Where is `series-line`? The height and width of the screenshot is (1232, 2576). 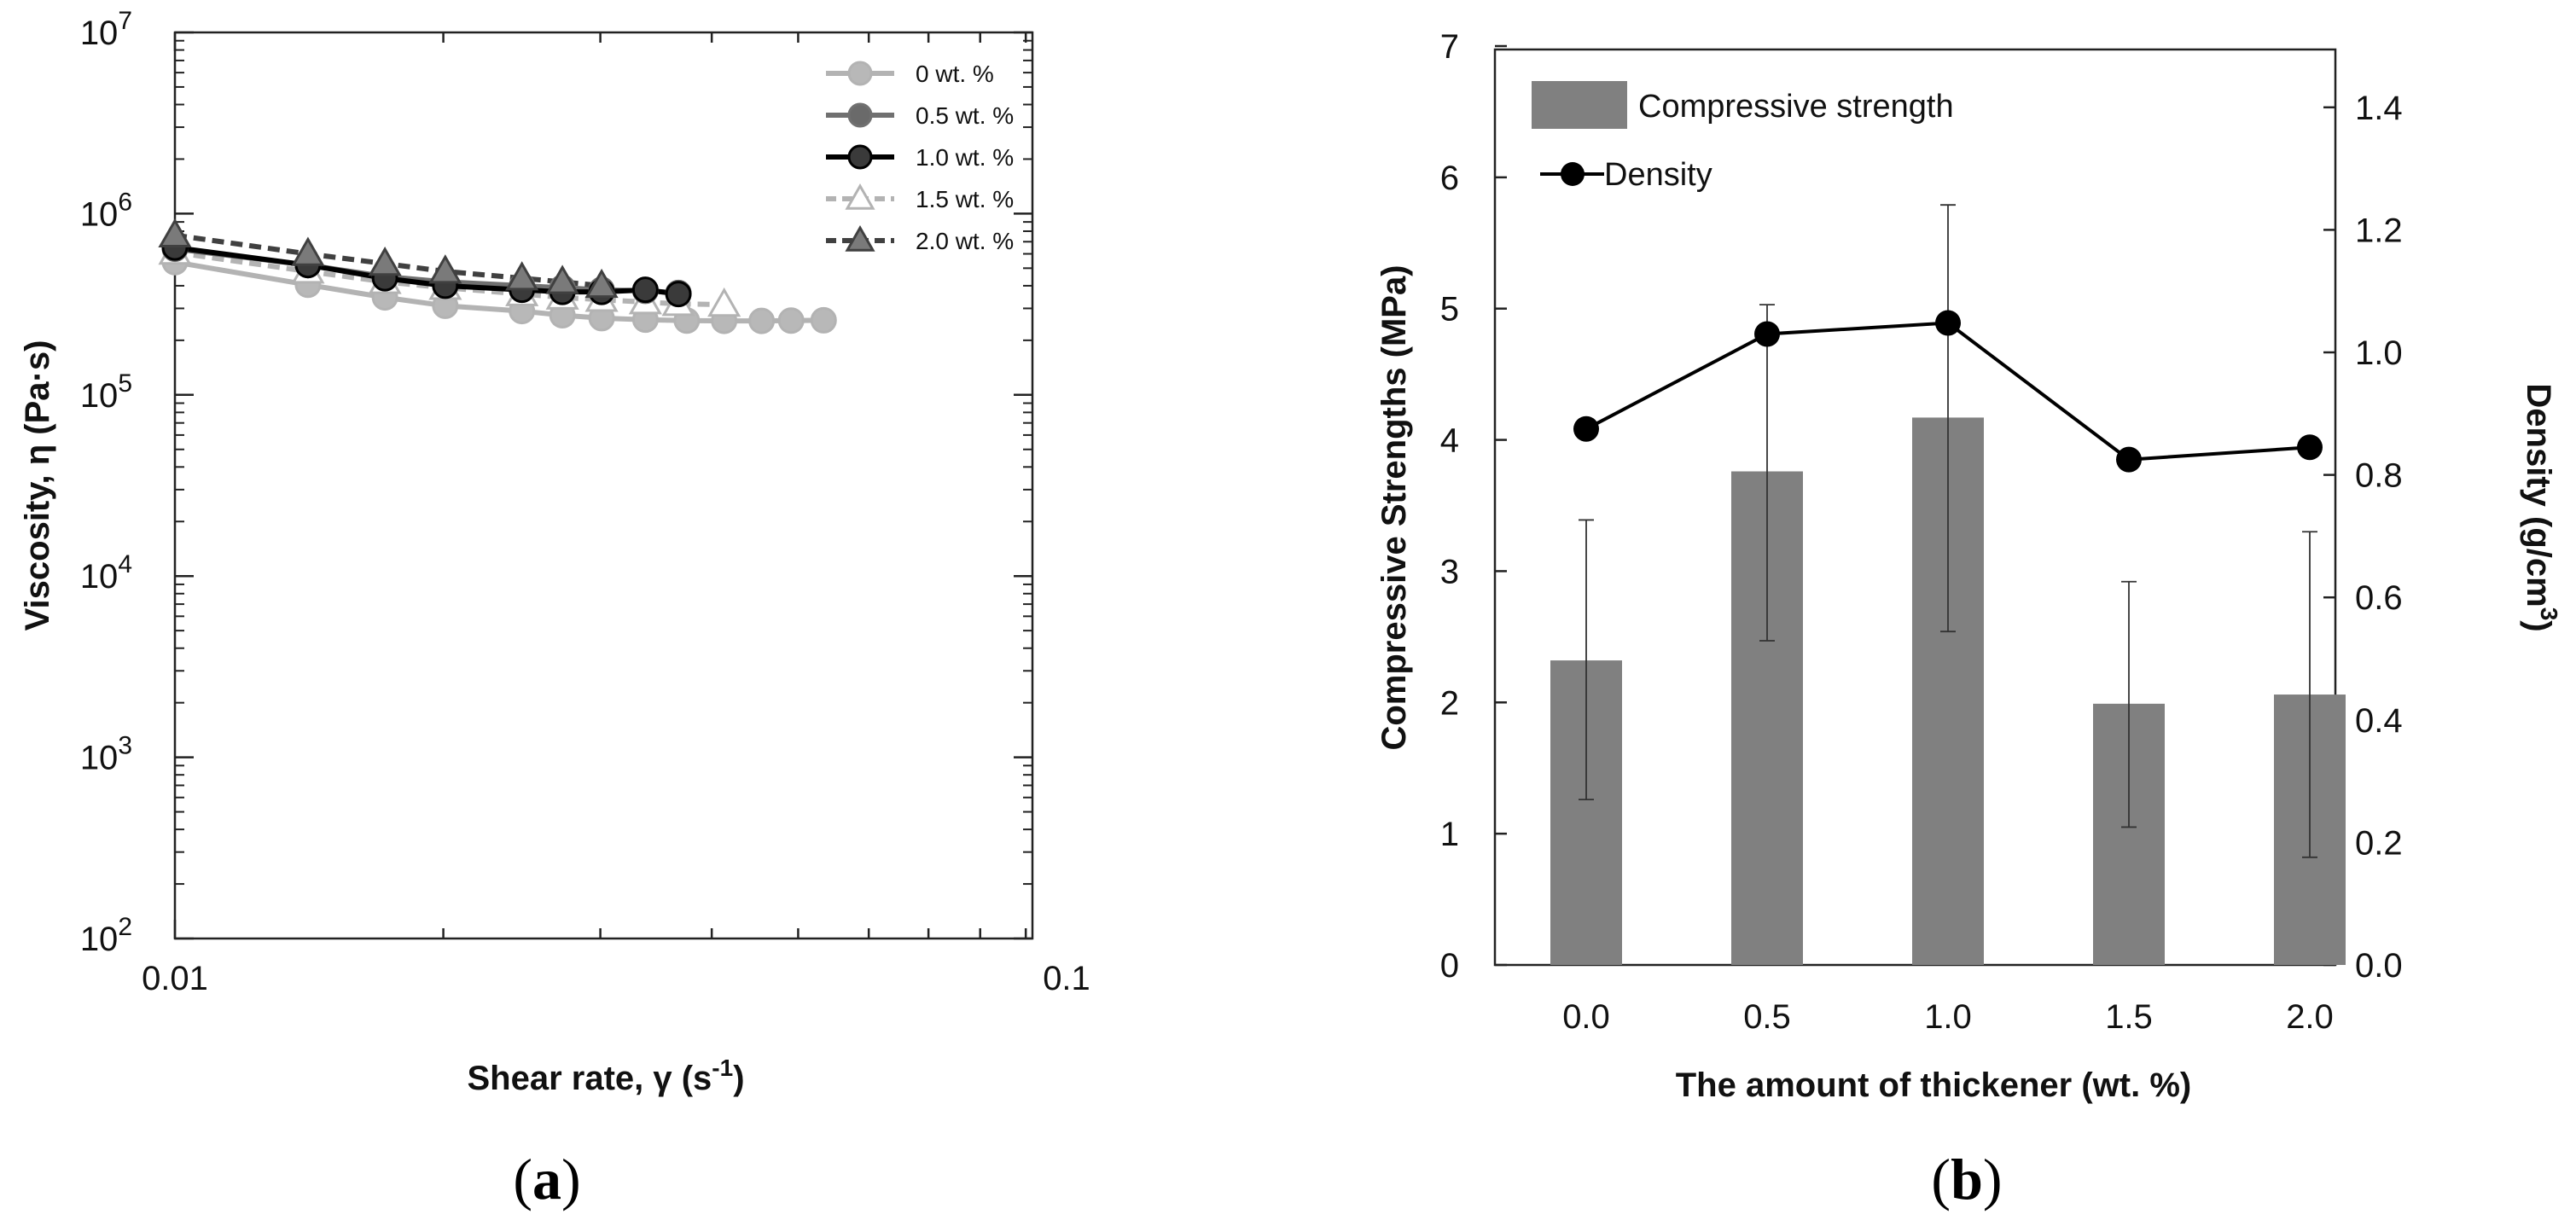
series-line is located at coordinates (449, 278).